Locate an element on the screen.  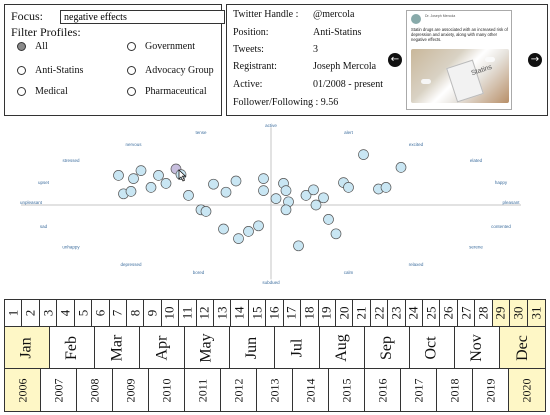
timeline-day-1: 1 is located at coordinates (14, 313).